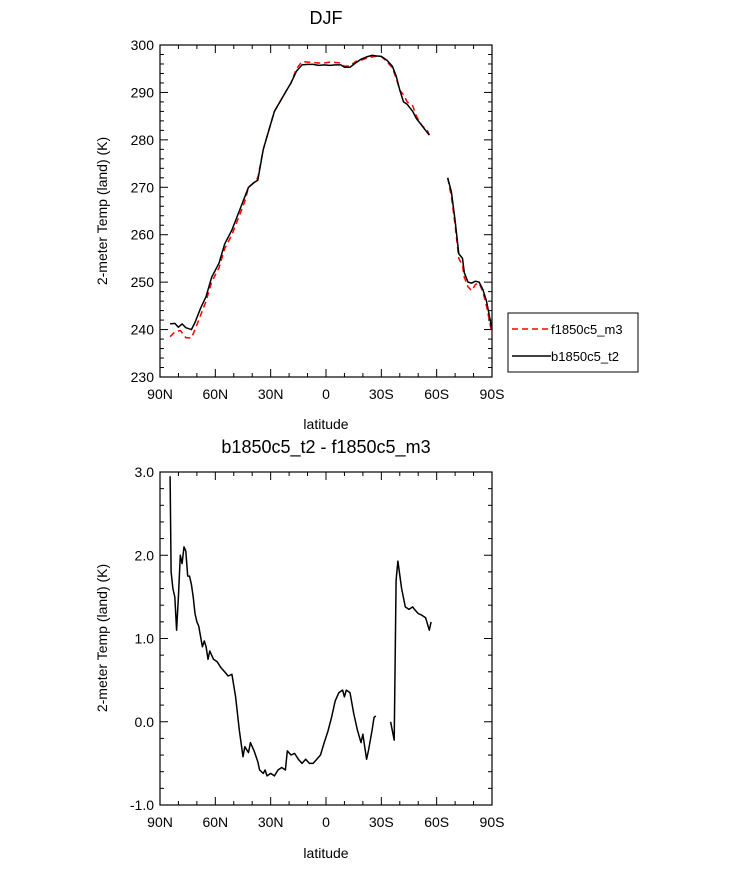 The height and width of the screenshot is (869, 733). What do you see at coordinates (271, 394) in the screenshot?
I see `top-x-tick-label: 30N` at bounding box center [271, 394].